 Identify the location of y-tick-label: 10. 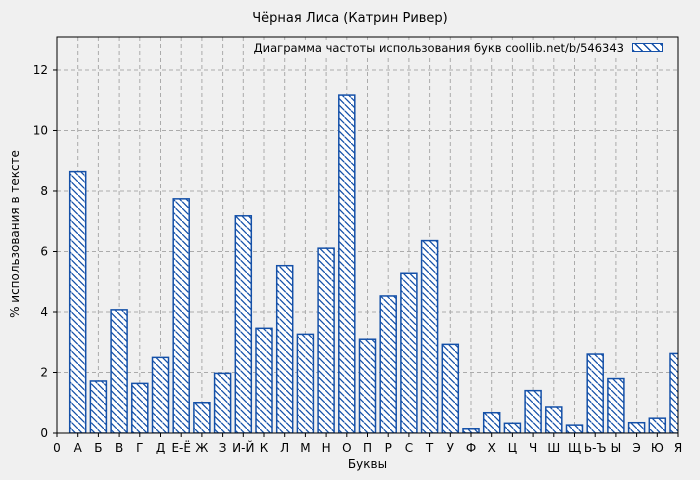
(40, 130).